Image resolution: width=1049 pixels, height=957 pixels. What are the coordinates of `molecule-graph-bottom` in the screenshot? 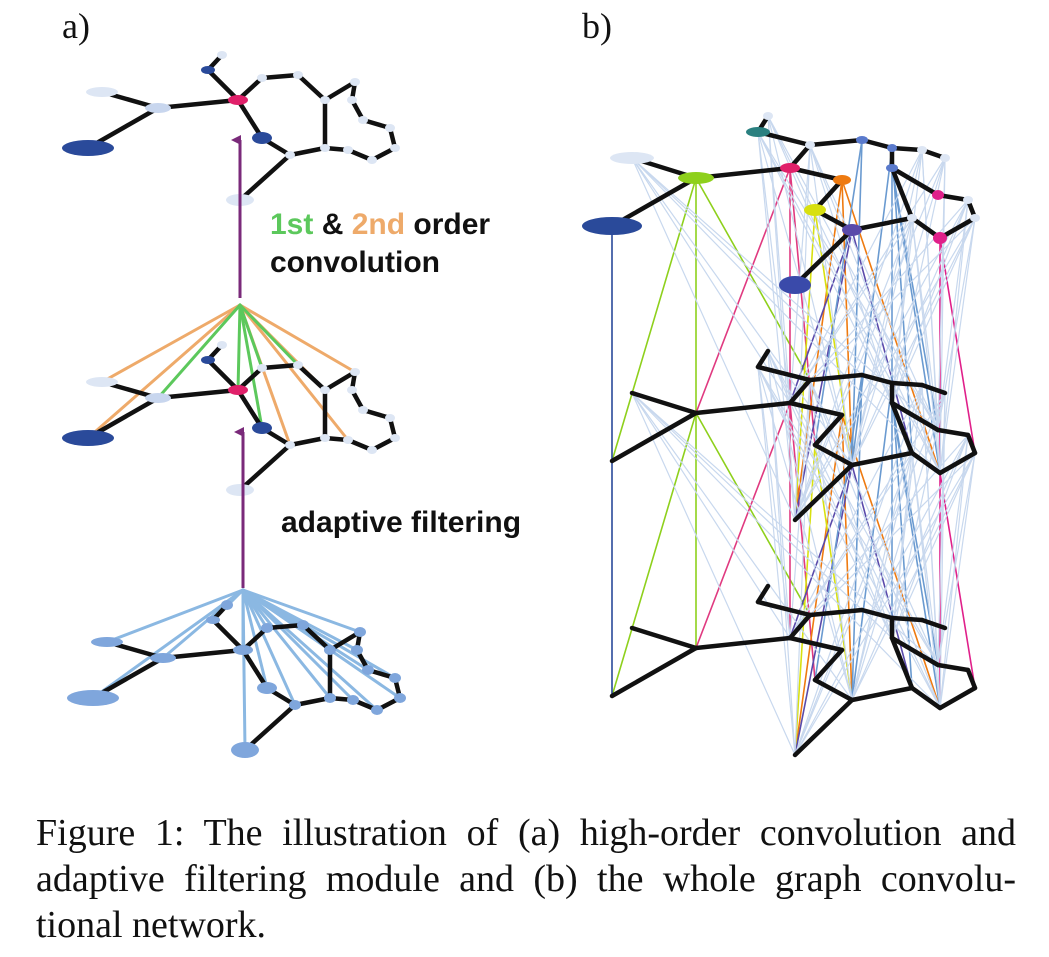 It's located at (236, 679).